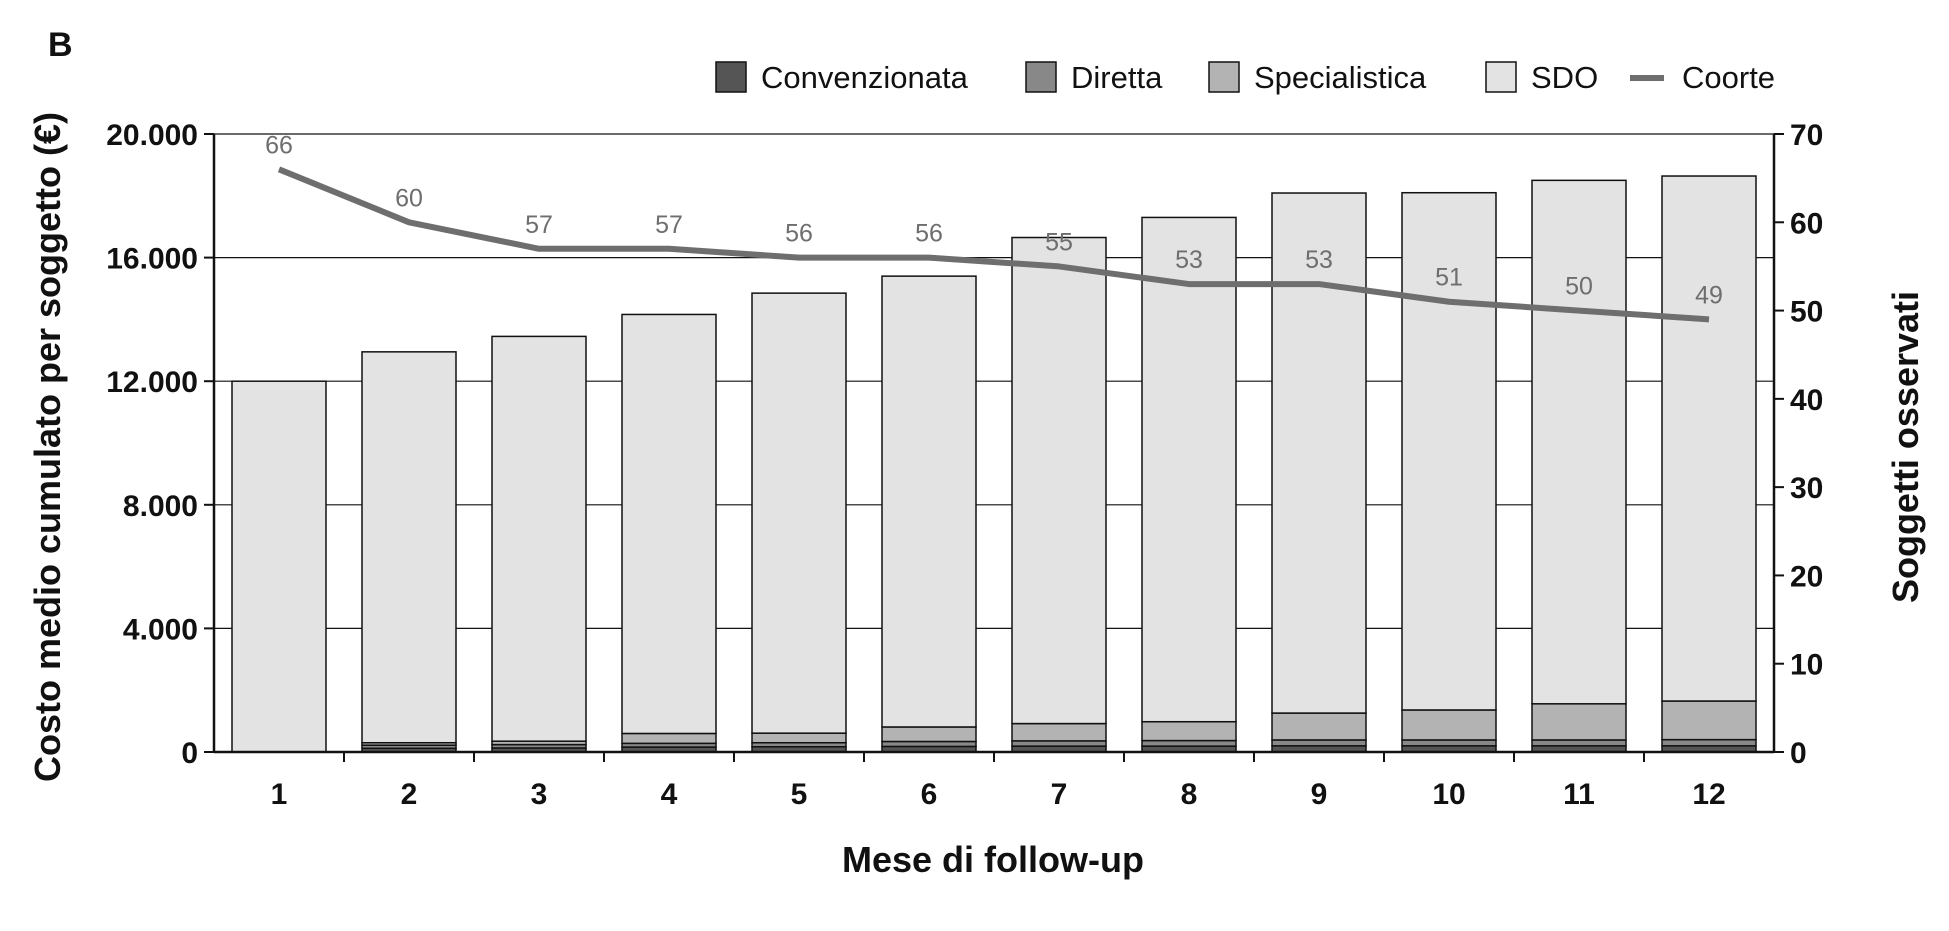  I want to click on x-tick-label: 1, so click(279, 794).